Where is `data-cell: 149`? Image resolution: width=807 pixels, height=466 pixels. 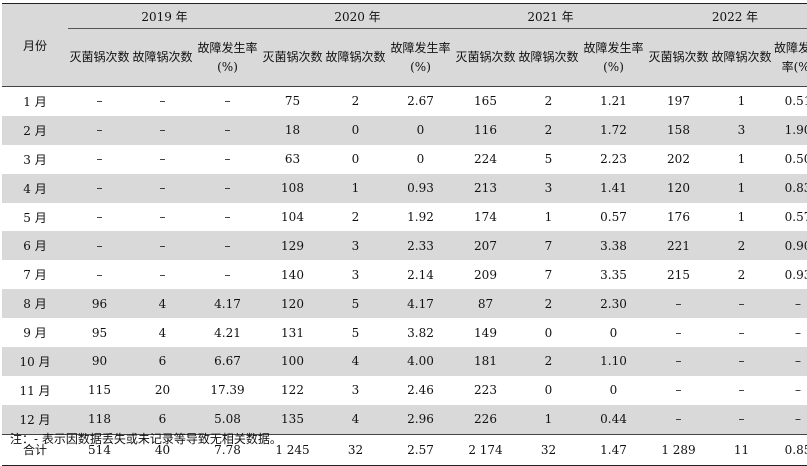 data-cell: 149 is located at coordinates (485, 332).